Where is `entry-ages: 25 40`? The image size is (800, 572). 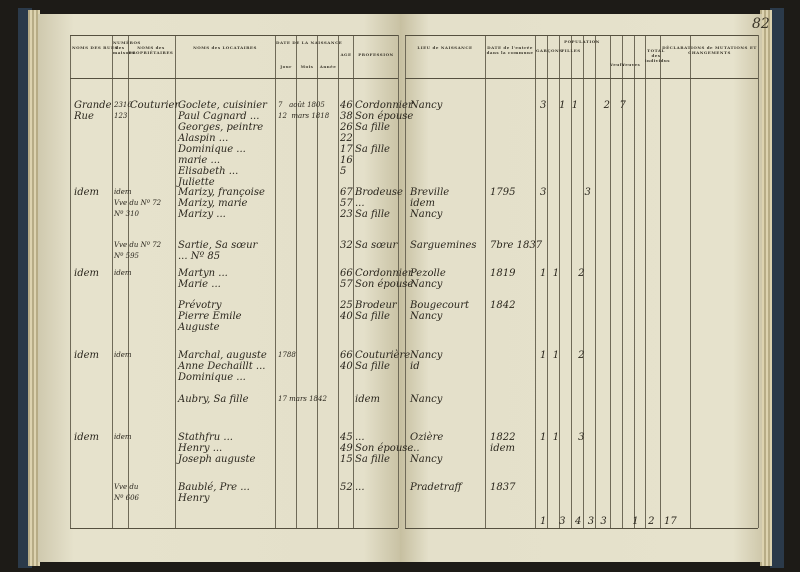
entry-ages: 25 40 is located at coordinates (346, 311).